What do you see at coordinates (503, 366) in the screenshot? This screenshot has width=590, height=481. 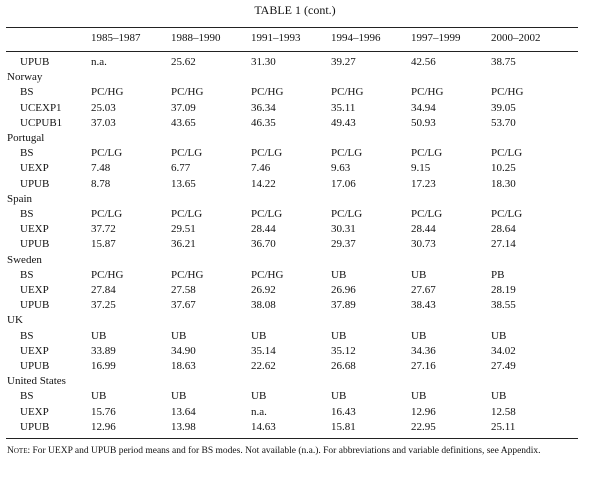 I see `cell: 27.49` at bounding box center [503, 366].